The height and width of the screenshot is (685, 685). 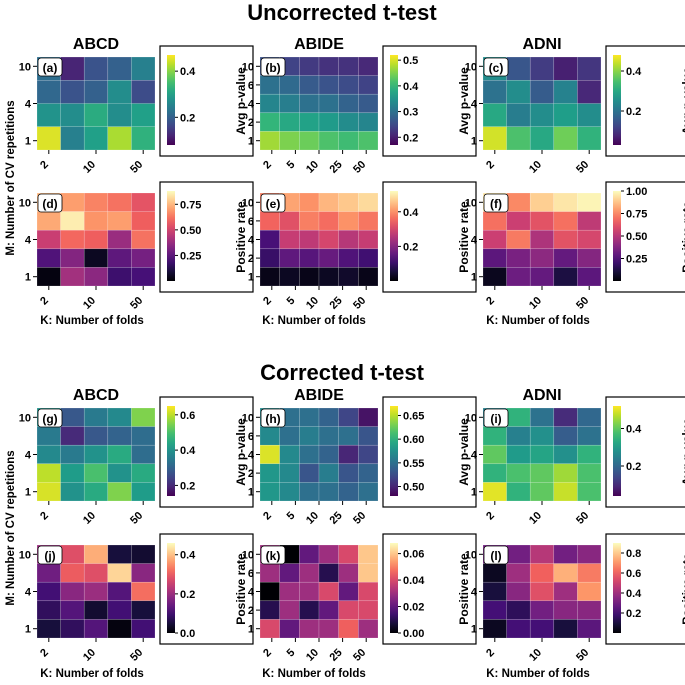 I want to click on y-tick-label: 2, so click(x=251, y=611).